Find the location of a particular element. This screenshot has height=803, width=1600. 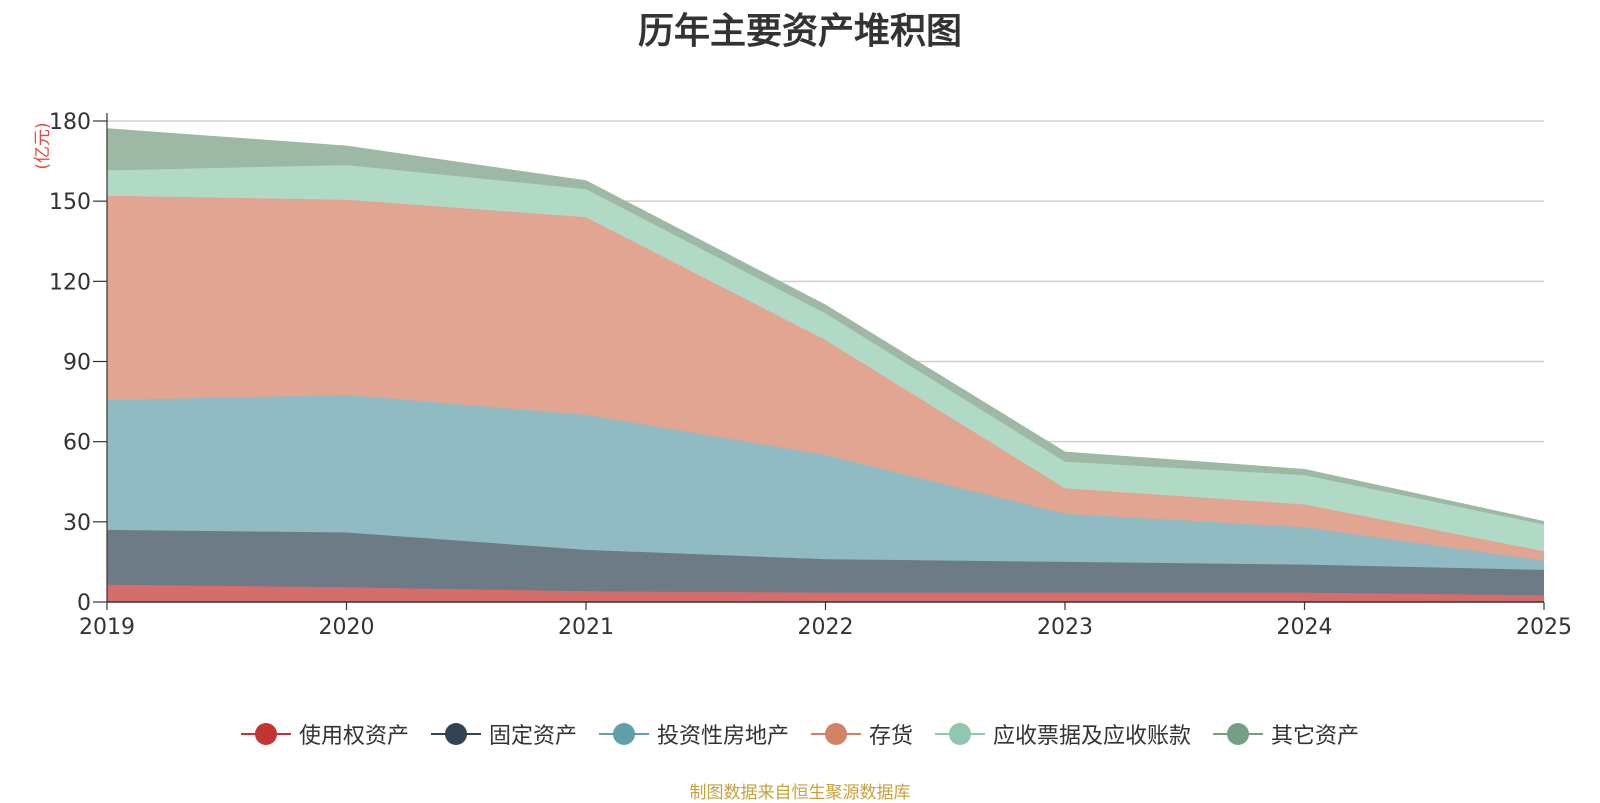

x-tick-label-2020: 2020 is located at coordinates (347, 627).